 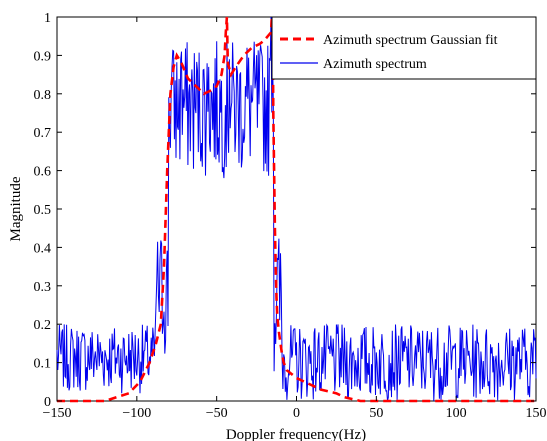 What do you see at coordinates (296, 434) in the screenshot?
I see `x-axis-label: Doppler frequency(Hz)` at bounding box center [296, 434].